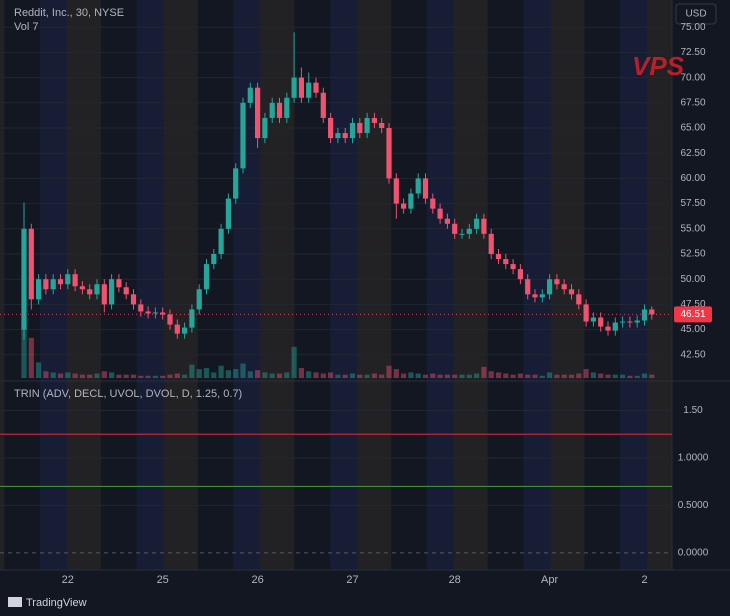 This screenshot has height=616, width=730. I want to click on watermark: VPS, so click(658, 66).